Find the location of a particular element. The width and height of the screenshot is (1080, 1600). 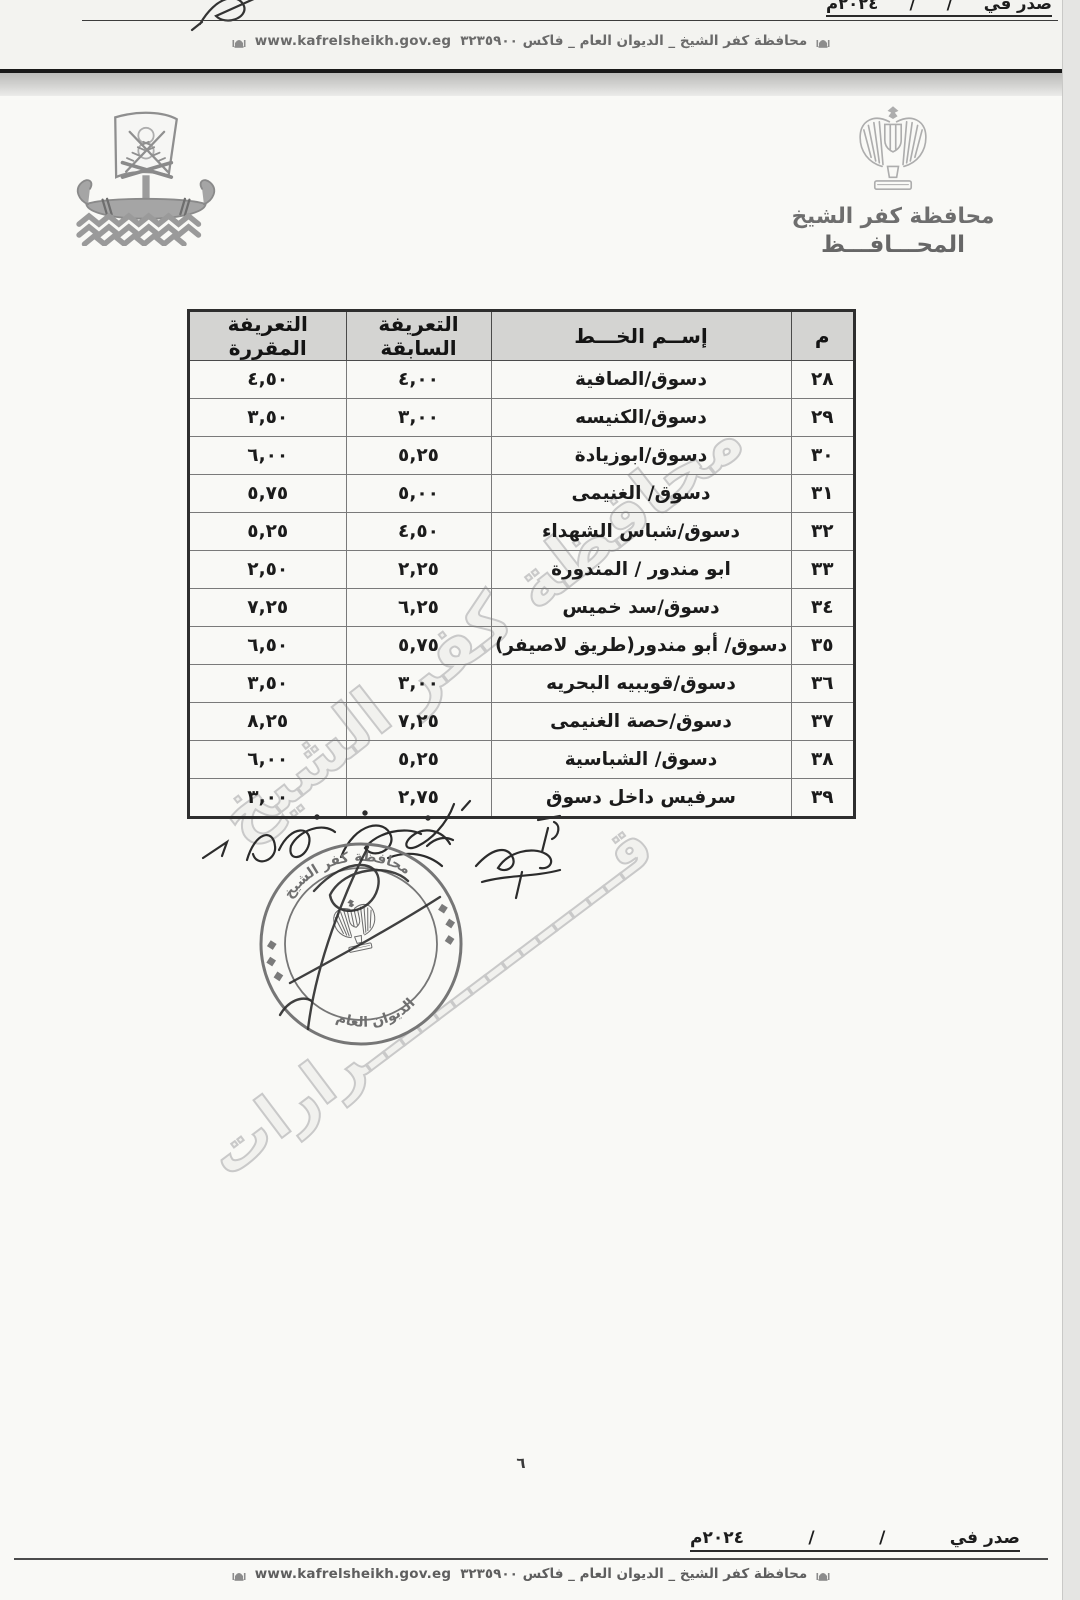

issued-label: صدر في is located at coordinates (1017, 6).